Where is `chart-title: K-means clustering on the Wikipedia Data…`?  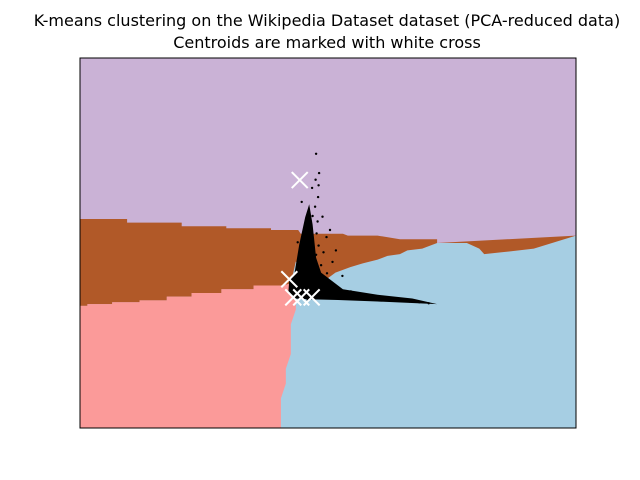 chart-title: K-means clustering on the Wikipedia Data… is located at coordinates (327, 20).